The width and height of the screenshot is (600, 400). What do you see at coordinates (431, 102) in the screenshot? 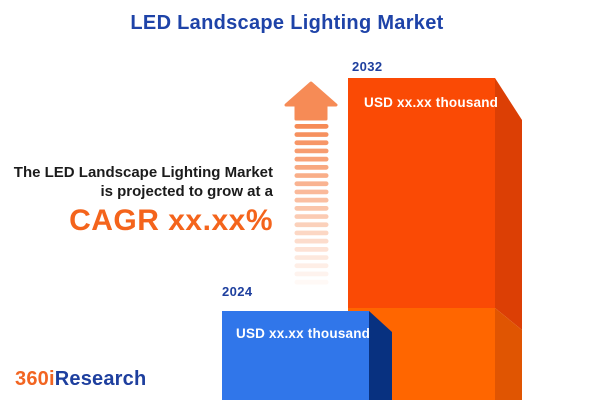
I see `value-label-2032: USD xx.xx thousand` at bounding box center [431, 102].